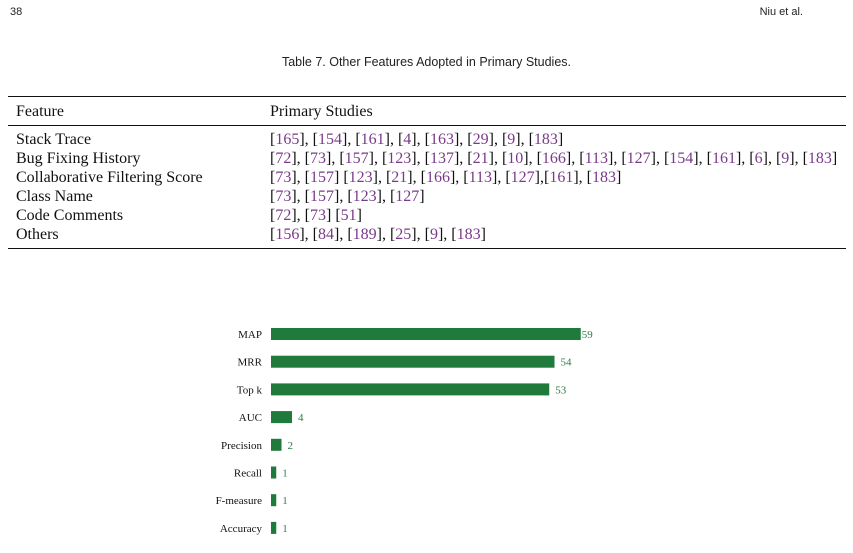 The width and height of the screenshot is (853, 553). I want to click on category-label: Recall, so click(248, 474).